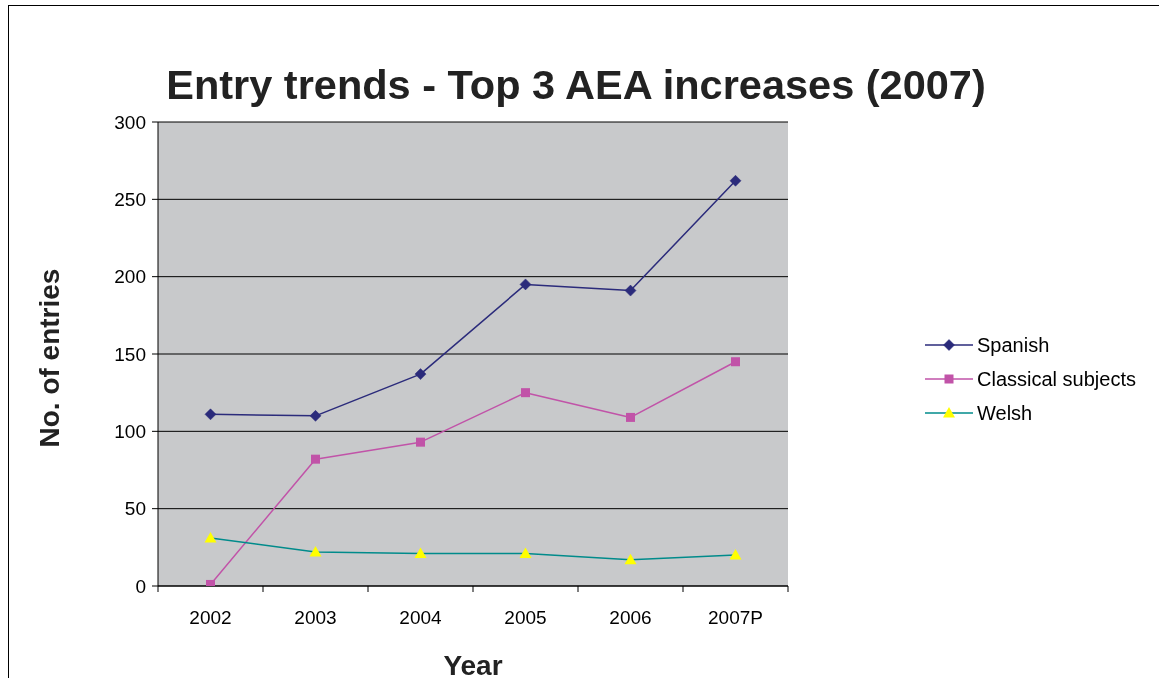  Describe the element at coordinates (315, 617) in the screenshot. I see `x-tick-label: 2003` at that location.